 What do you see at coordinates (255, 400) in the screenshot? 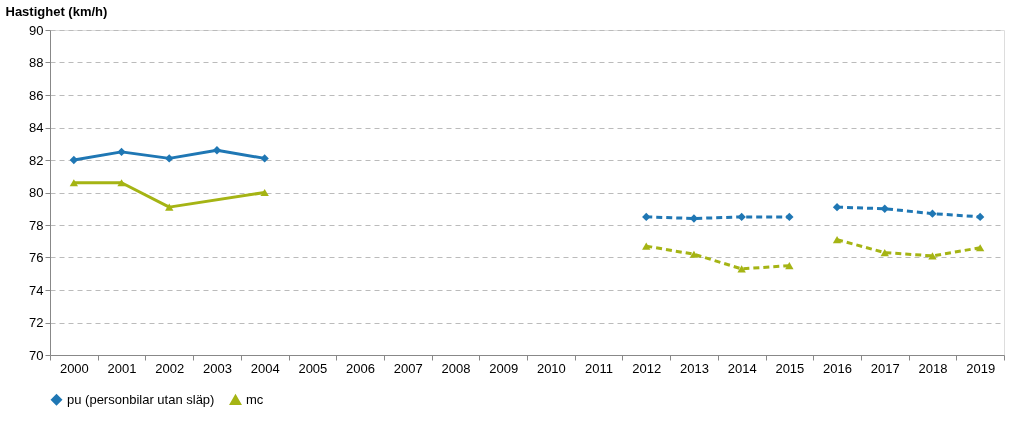
I see `legend-label: mc` at bounding box center [255, 400].